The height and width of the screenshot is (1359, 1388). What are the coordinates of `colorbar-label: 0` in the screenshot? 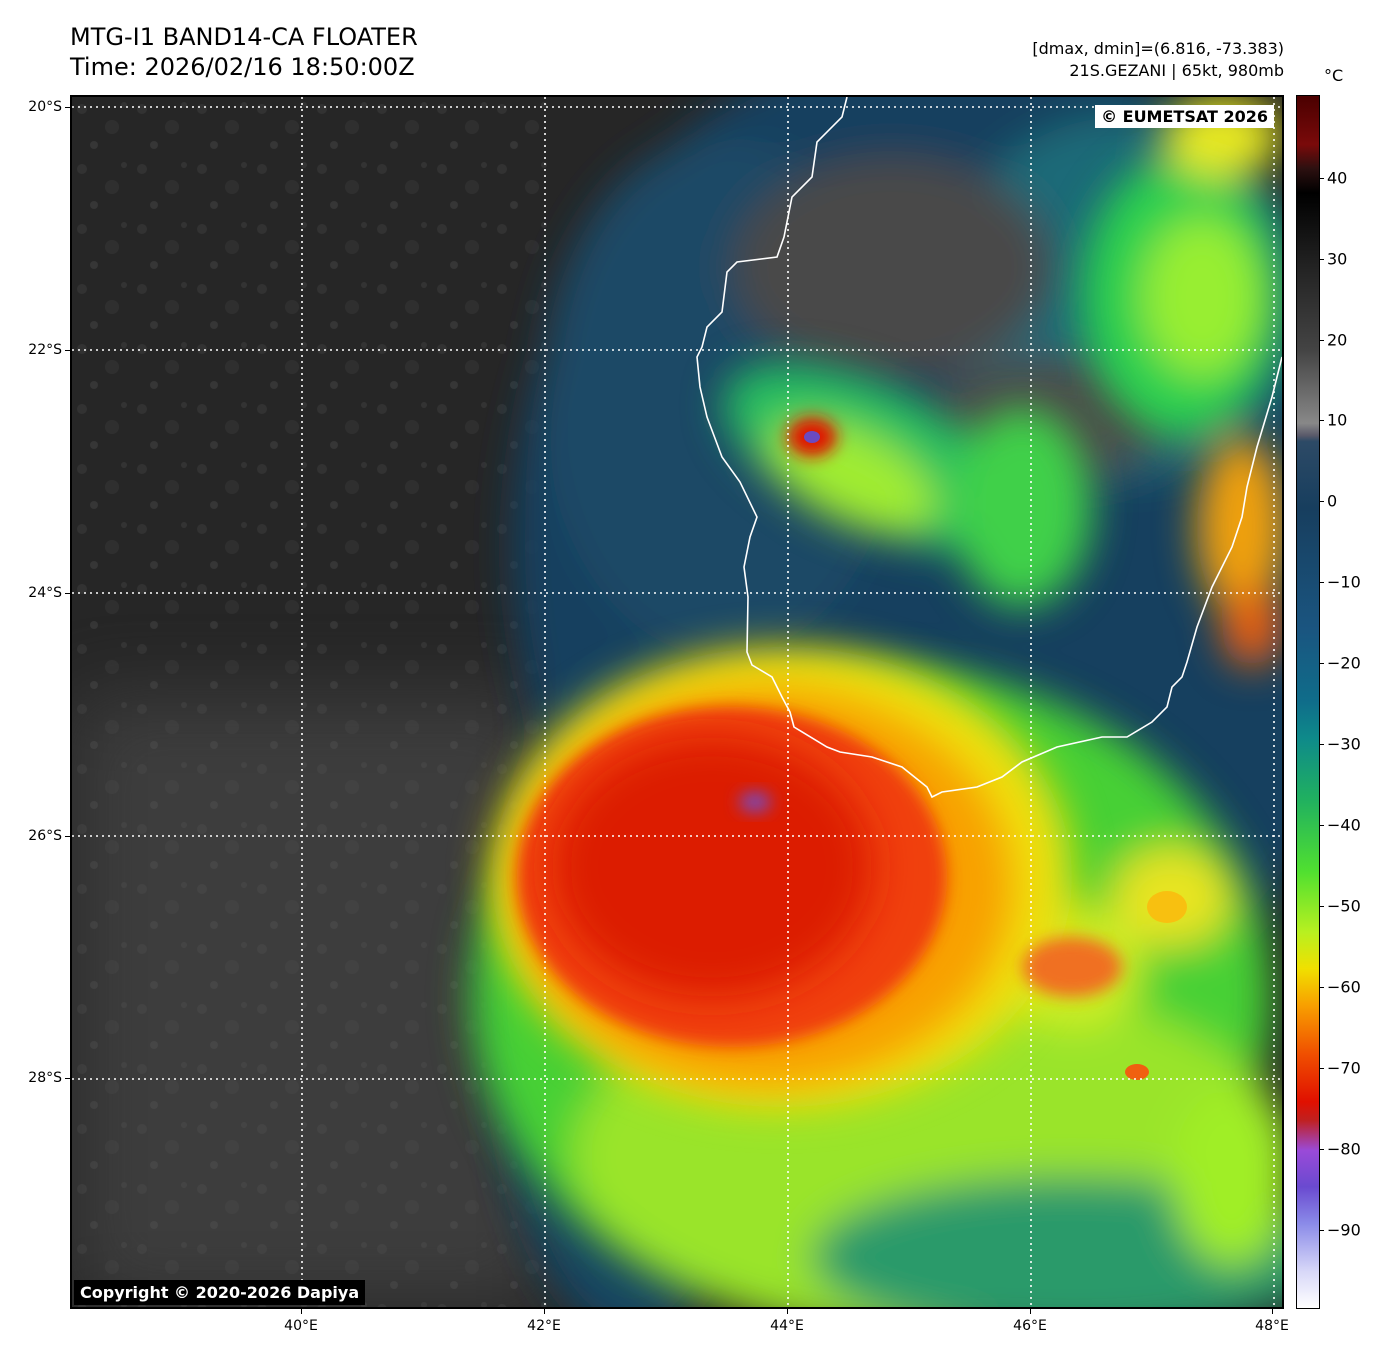 It's located at (1332, 501).